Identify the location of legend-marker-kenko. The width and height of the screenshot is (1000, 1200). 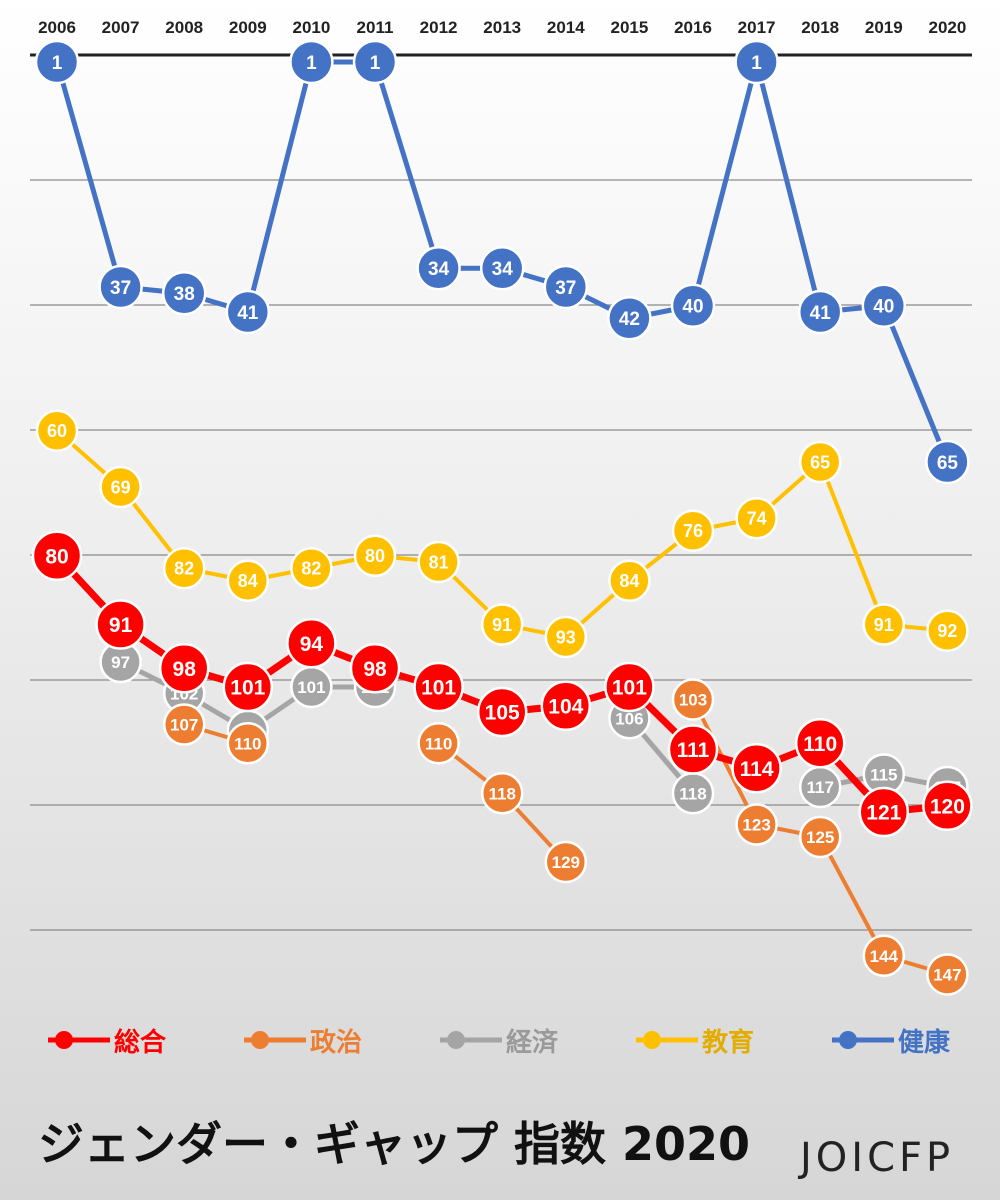
(863, 1040).